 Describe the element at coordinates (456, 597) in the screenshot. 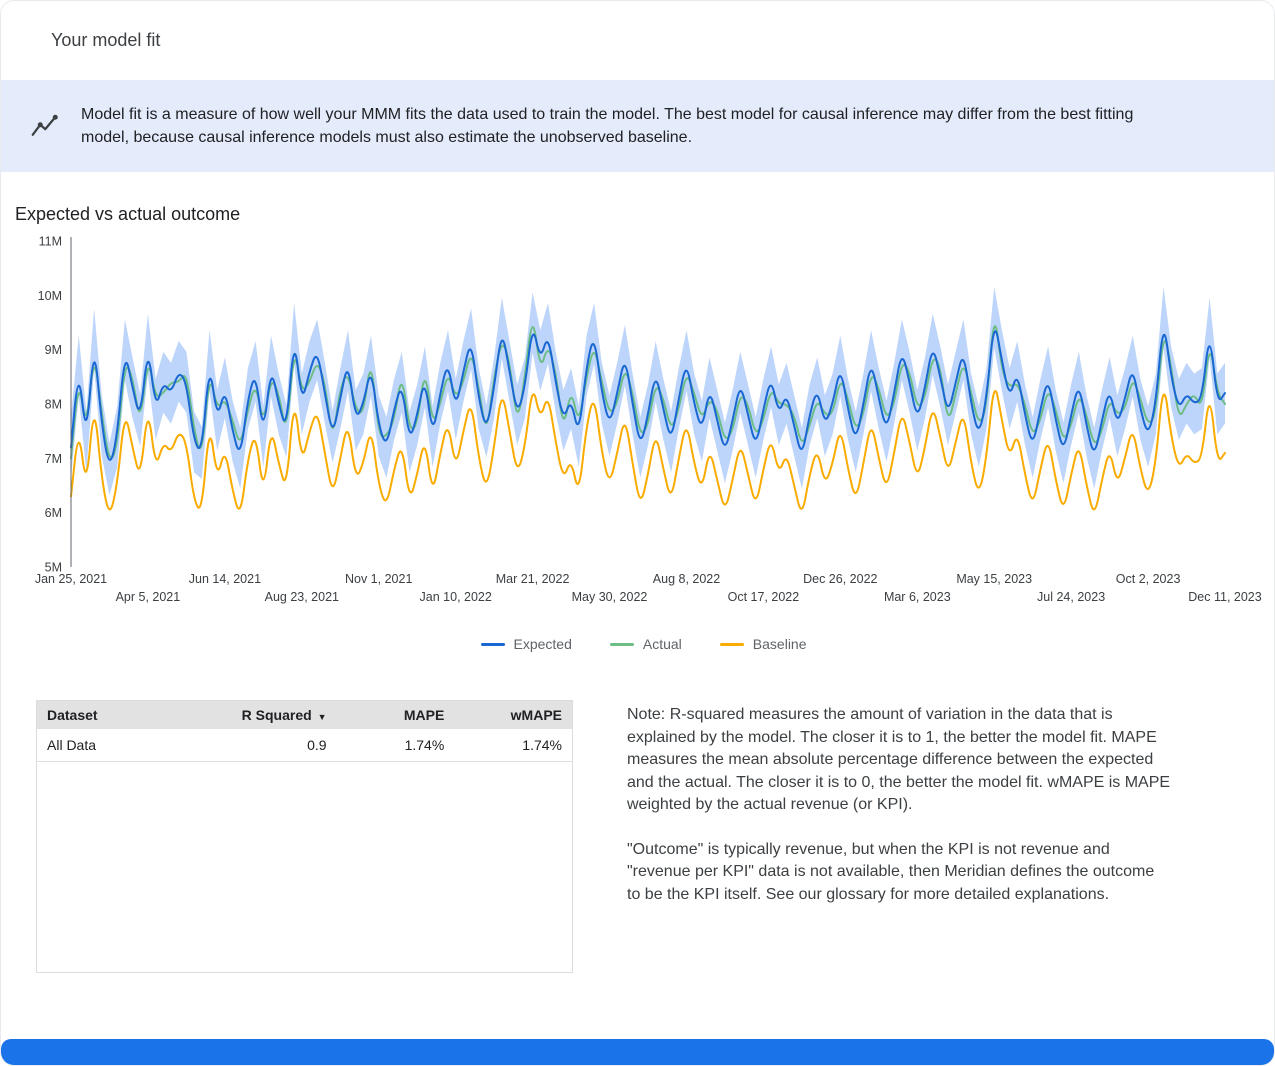

I see `x-tick-label: Jan 10, 2022` at that location.